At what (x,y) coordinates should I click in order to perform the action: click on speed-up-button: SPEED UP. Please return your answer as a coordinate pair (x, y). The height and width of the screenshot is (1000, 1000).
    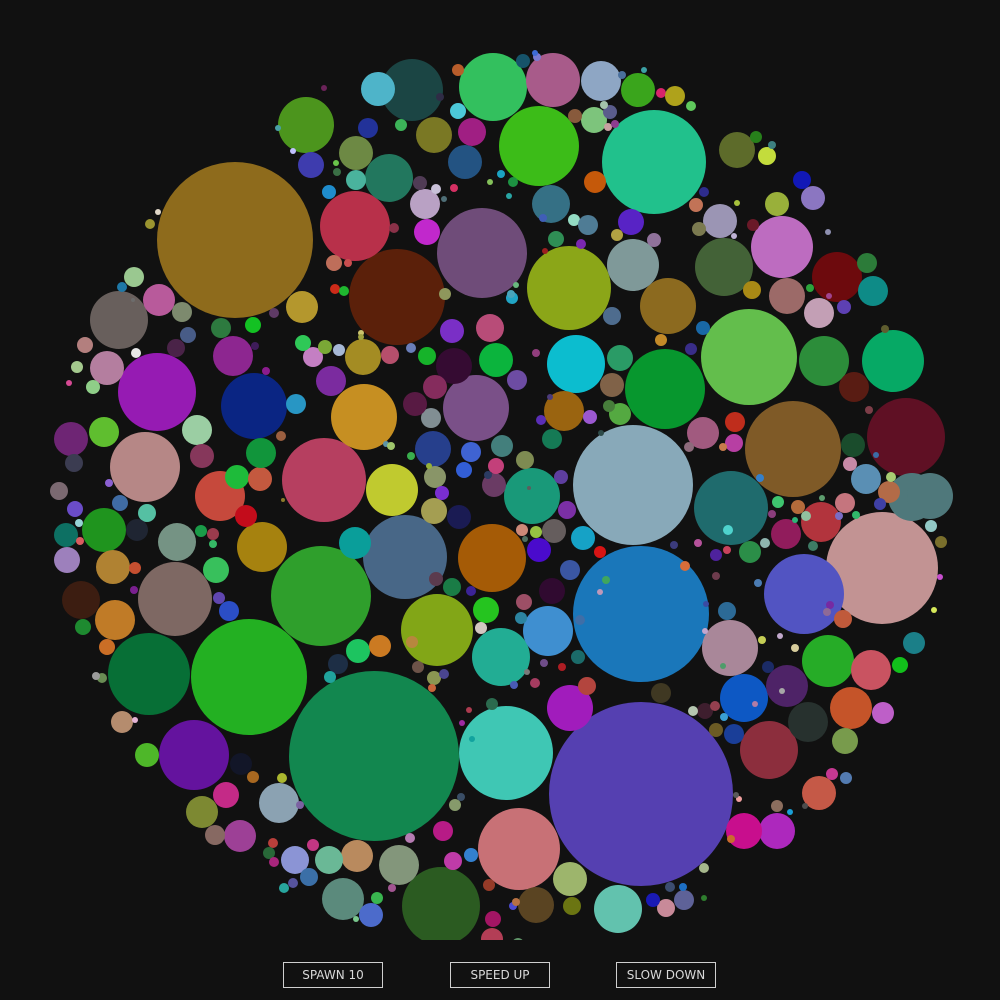
    Looking at the image, I should click on (500, 975).